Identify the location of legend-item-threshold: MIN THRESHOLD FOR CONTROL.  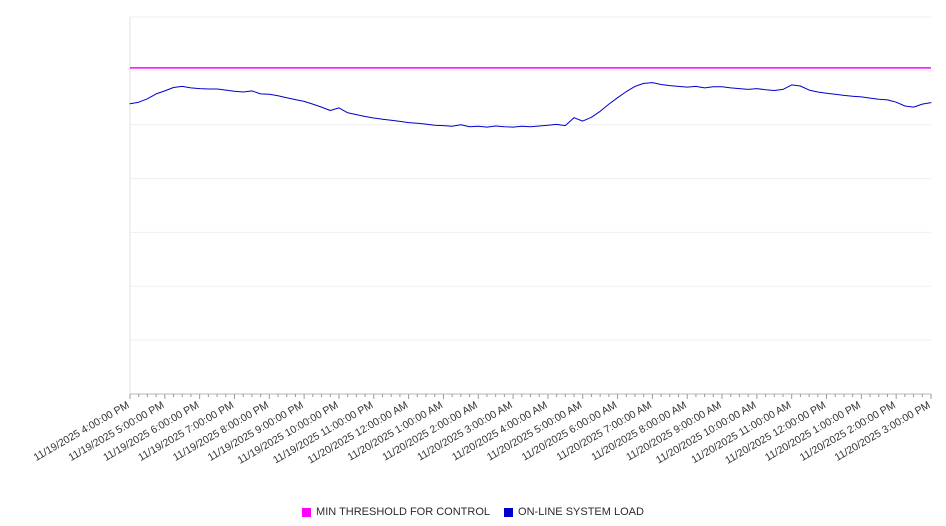
(396, 512).